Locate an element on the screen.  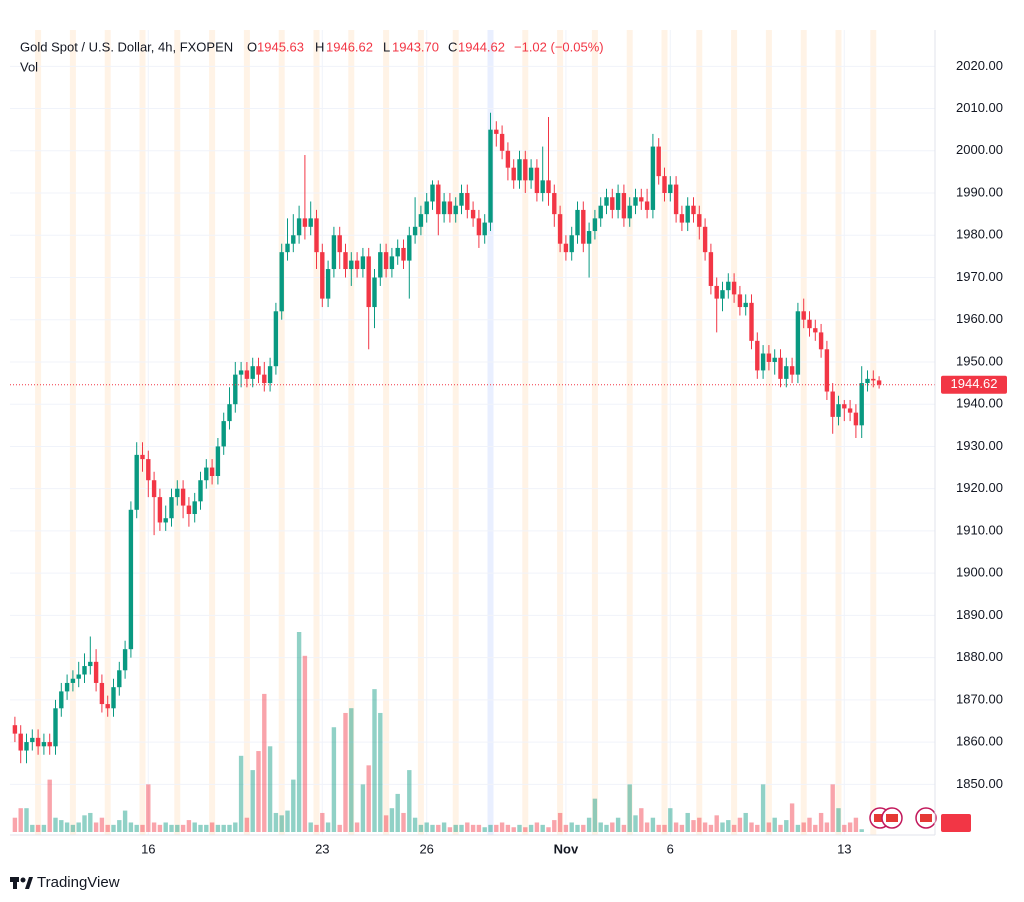
y-tick-label: 1850.00 is located at coordinates (979, 783).